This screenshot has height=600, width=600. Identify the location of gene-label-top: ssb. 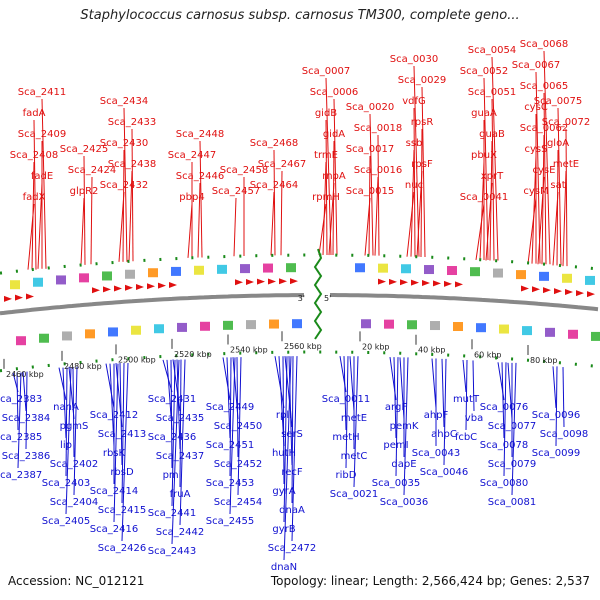
(414, 143).